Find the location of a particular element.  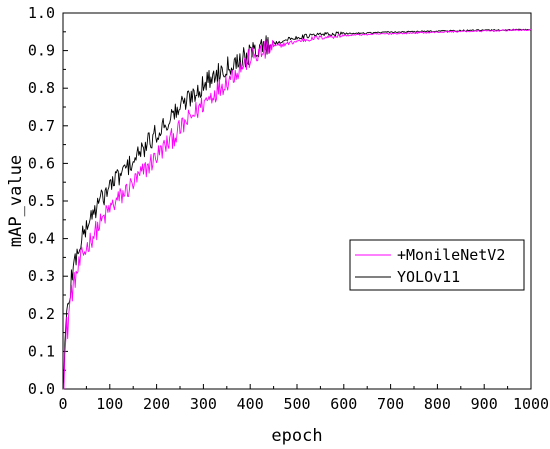

x-tick-label: 900 is located at coordinates (484, 404).